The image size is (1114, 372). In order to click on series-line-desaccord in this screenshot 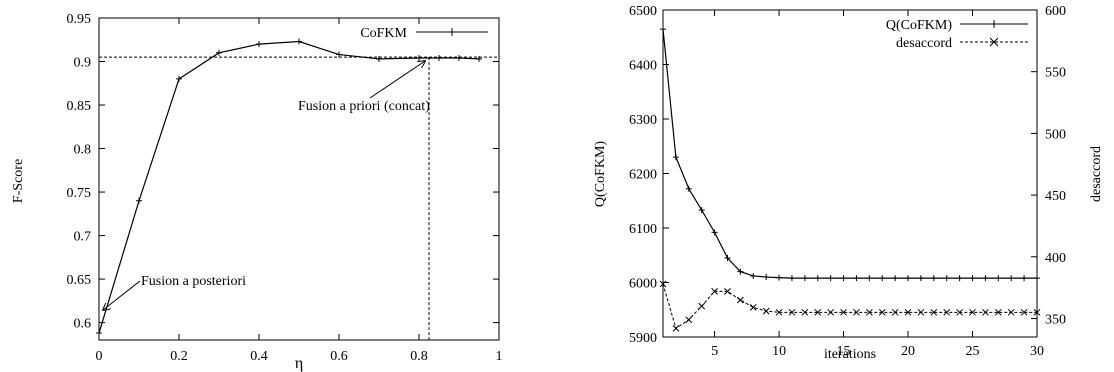, I will do `click(849, 306)`.